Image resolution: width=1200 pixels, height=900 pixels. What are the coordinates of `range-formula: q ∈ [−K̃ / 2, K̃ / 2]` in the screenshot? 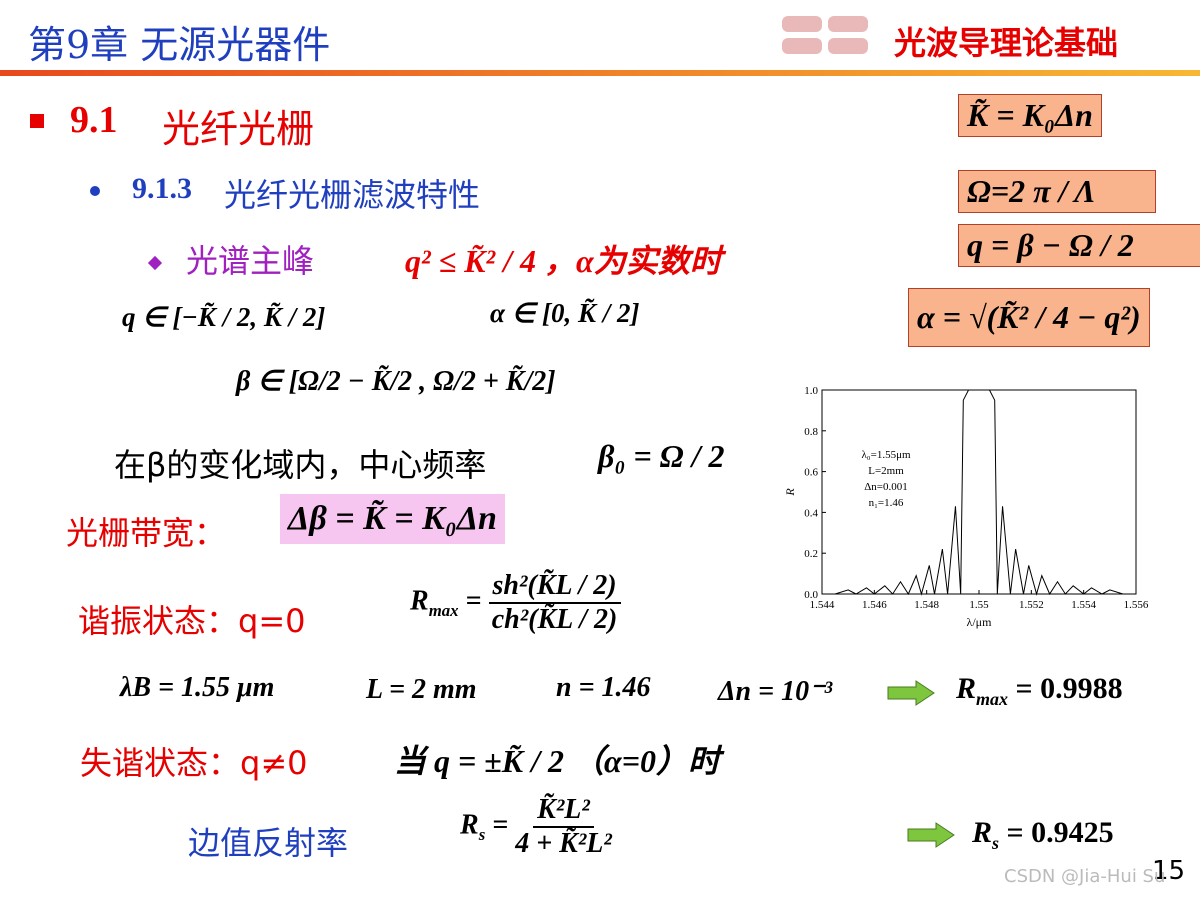 It's located at (224, 317).